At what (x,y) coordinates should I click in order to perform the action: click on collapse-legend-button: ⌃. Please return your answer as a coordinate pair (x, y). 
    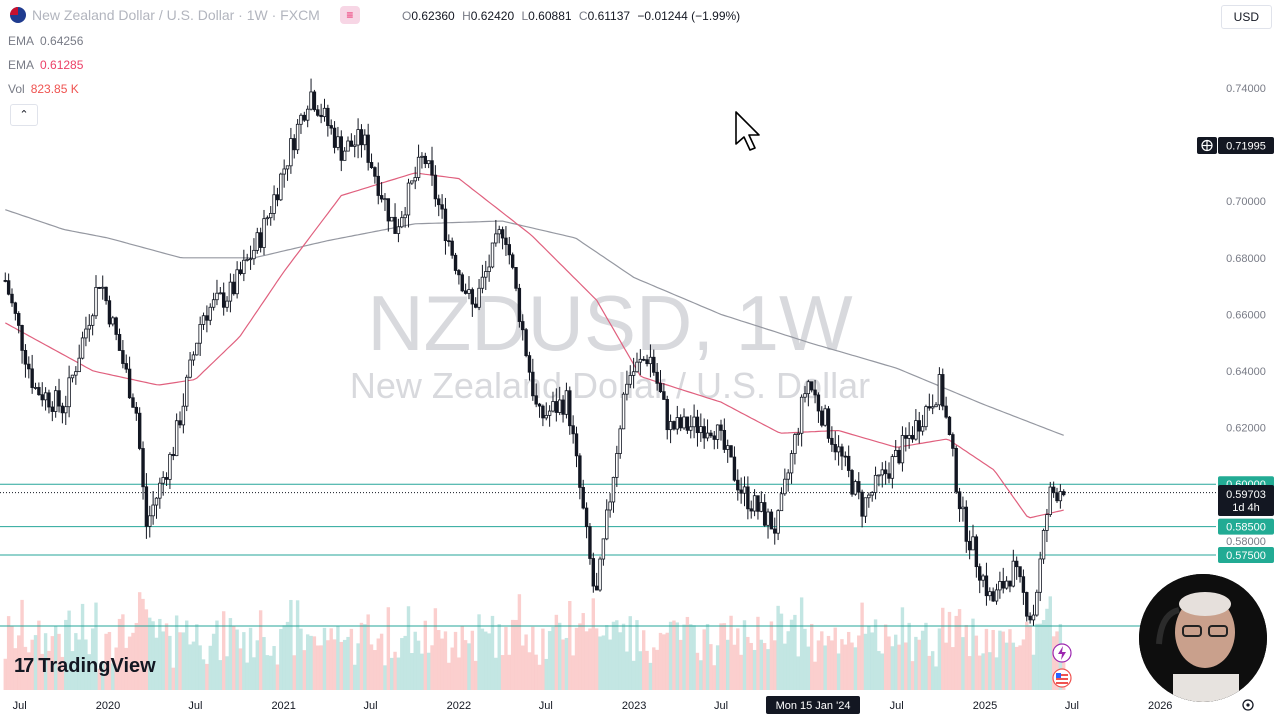
    Looking at the image, I should click on (24, 115).